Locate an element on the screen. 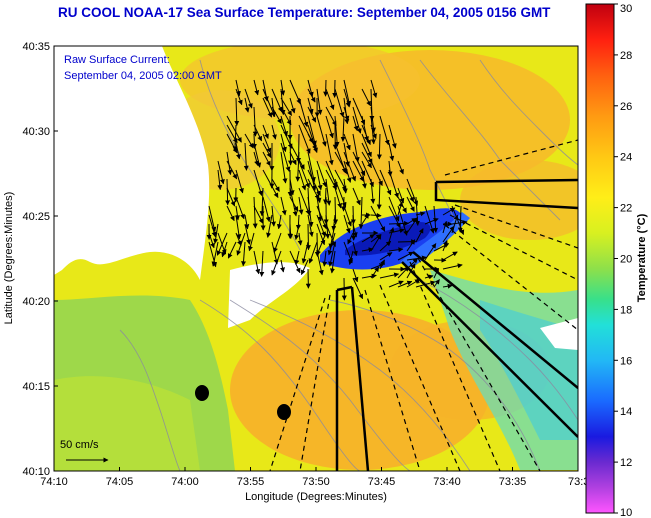  y-tick-label: 40:25 is located at coordinates (36, 217).